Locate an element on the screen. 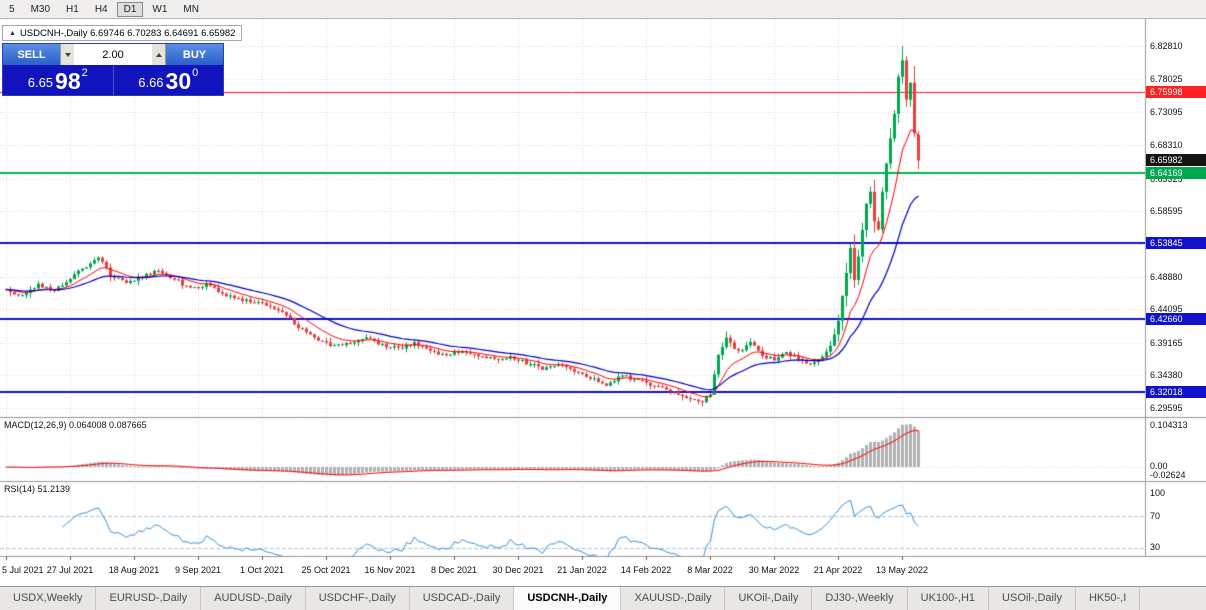 The width and height of the screenshot is (1206, 610). triangle-down-icon is located at coordinates (67, 54).